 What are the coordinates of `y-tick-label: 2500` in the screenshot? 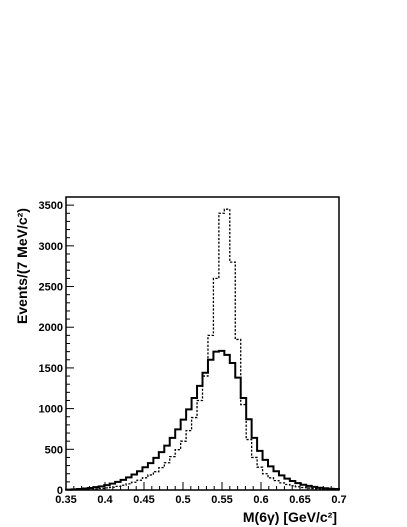 It's located at (51, 288).